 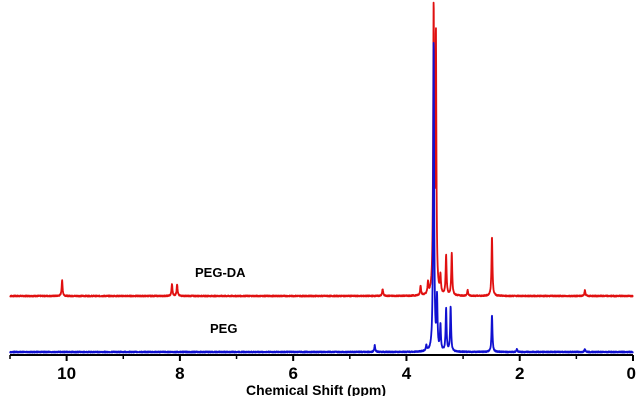 I want to click on series-label-peg: PEG, so click(x=223, y=328).